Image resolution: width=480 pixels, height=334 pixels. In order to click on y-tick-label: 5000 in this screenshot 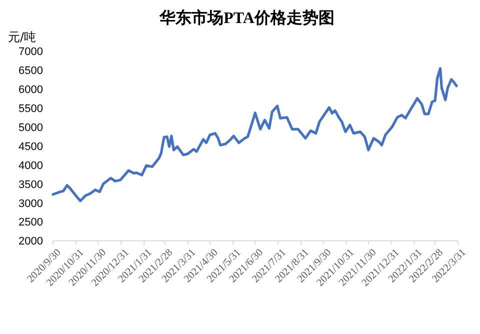, I will do `click(30, 128)`.